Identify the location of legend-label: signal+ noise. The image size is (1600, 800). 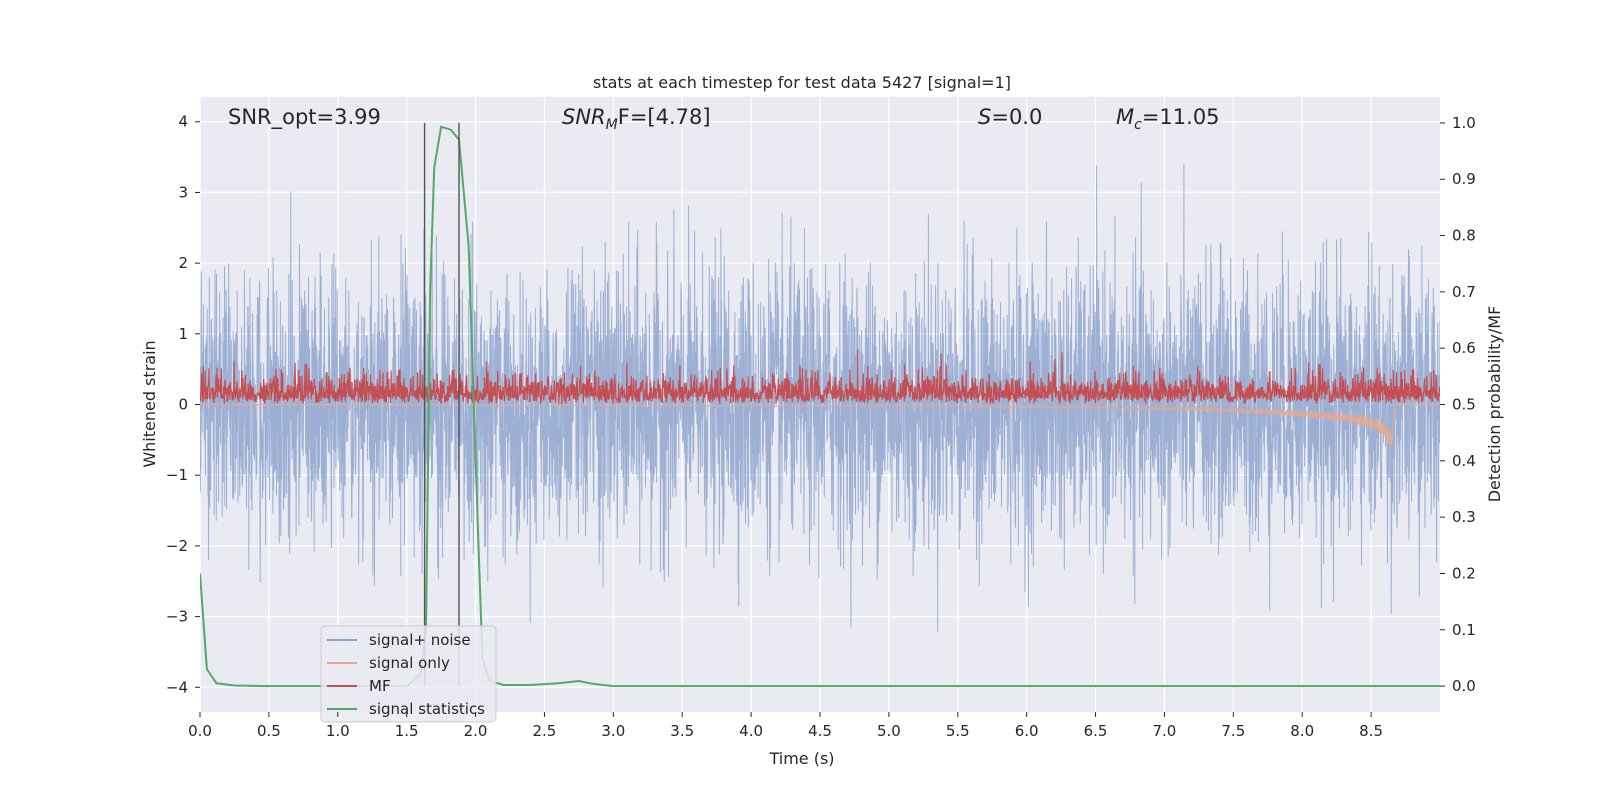
(420, 640).